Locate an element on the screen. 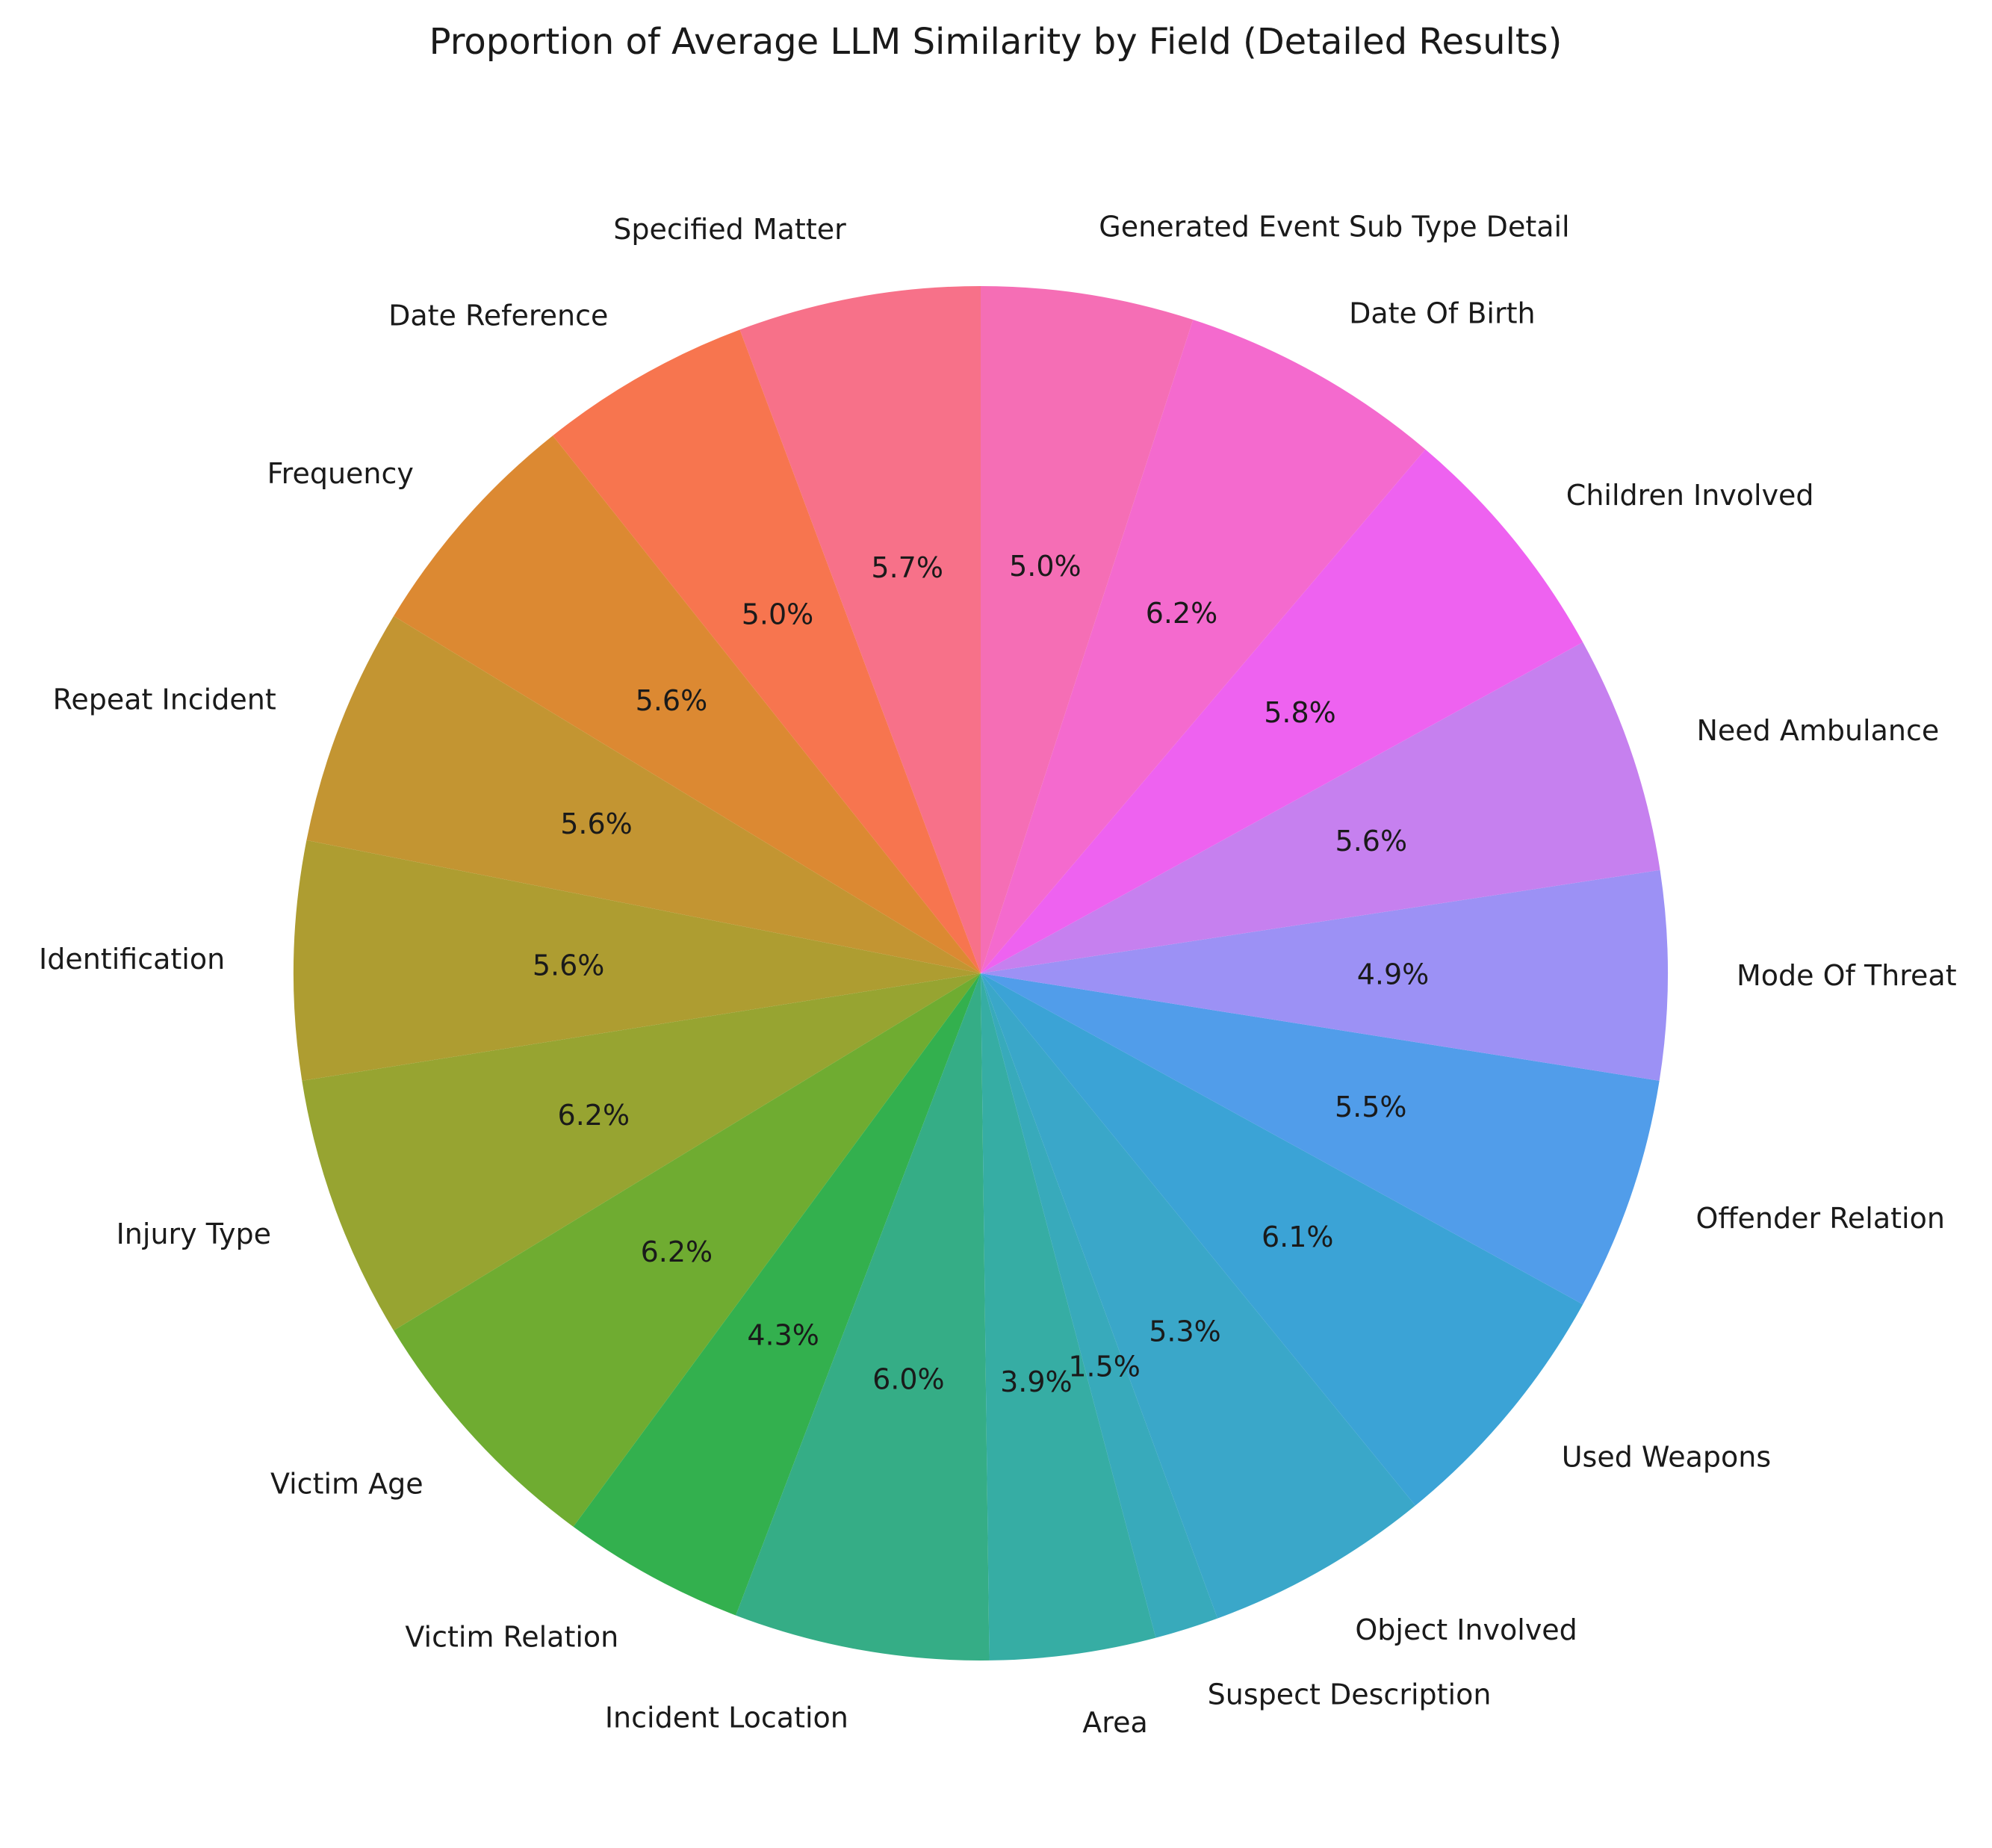 This screenshot has width=1992, height=1848. pie-slice-children-involved is located at coordinates (1282, 711).